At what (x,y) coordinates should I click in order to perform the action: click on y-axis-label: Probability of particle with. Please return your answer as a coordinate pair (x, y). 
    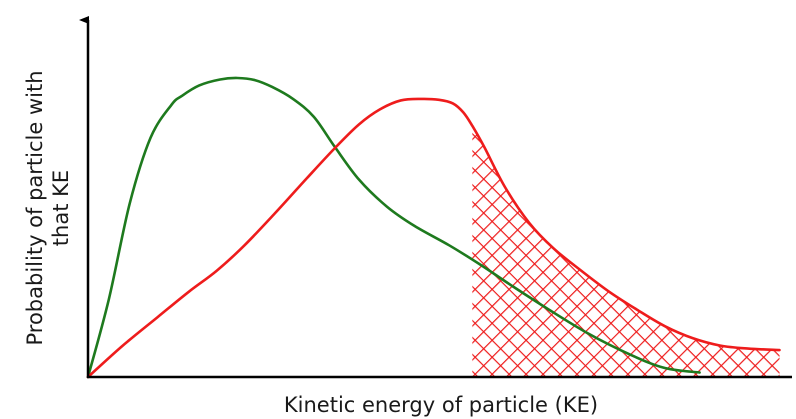
    Looking at the image, I should click on (35, 207).